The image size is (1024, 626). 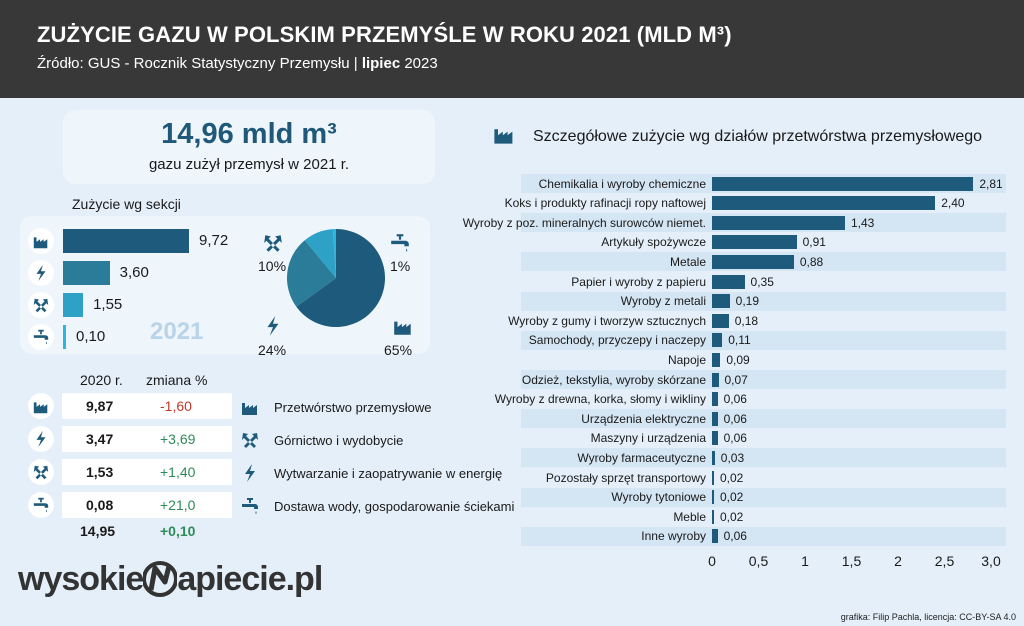 I want to click on pie-label: 24%, so click(x=272, y=350).